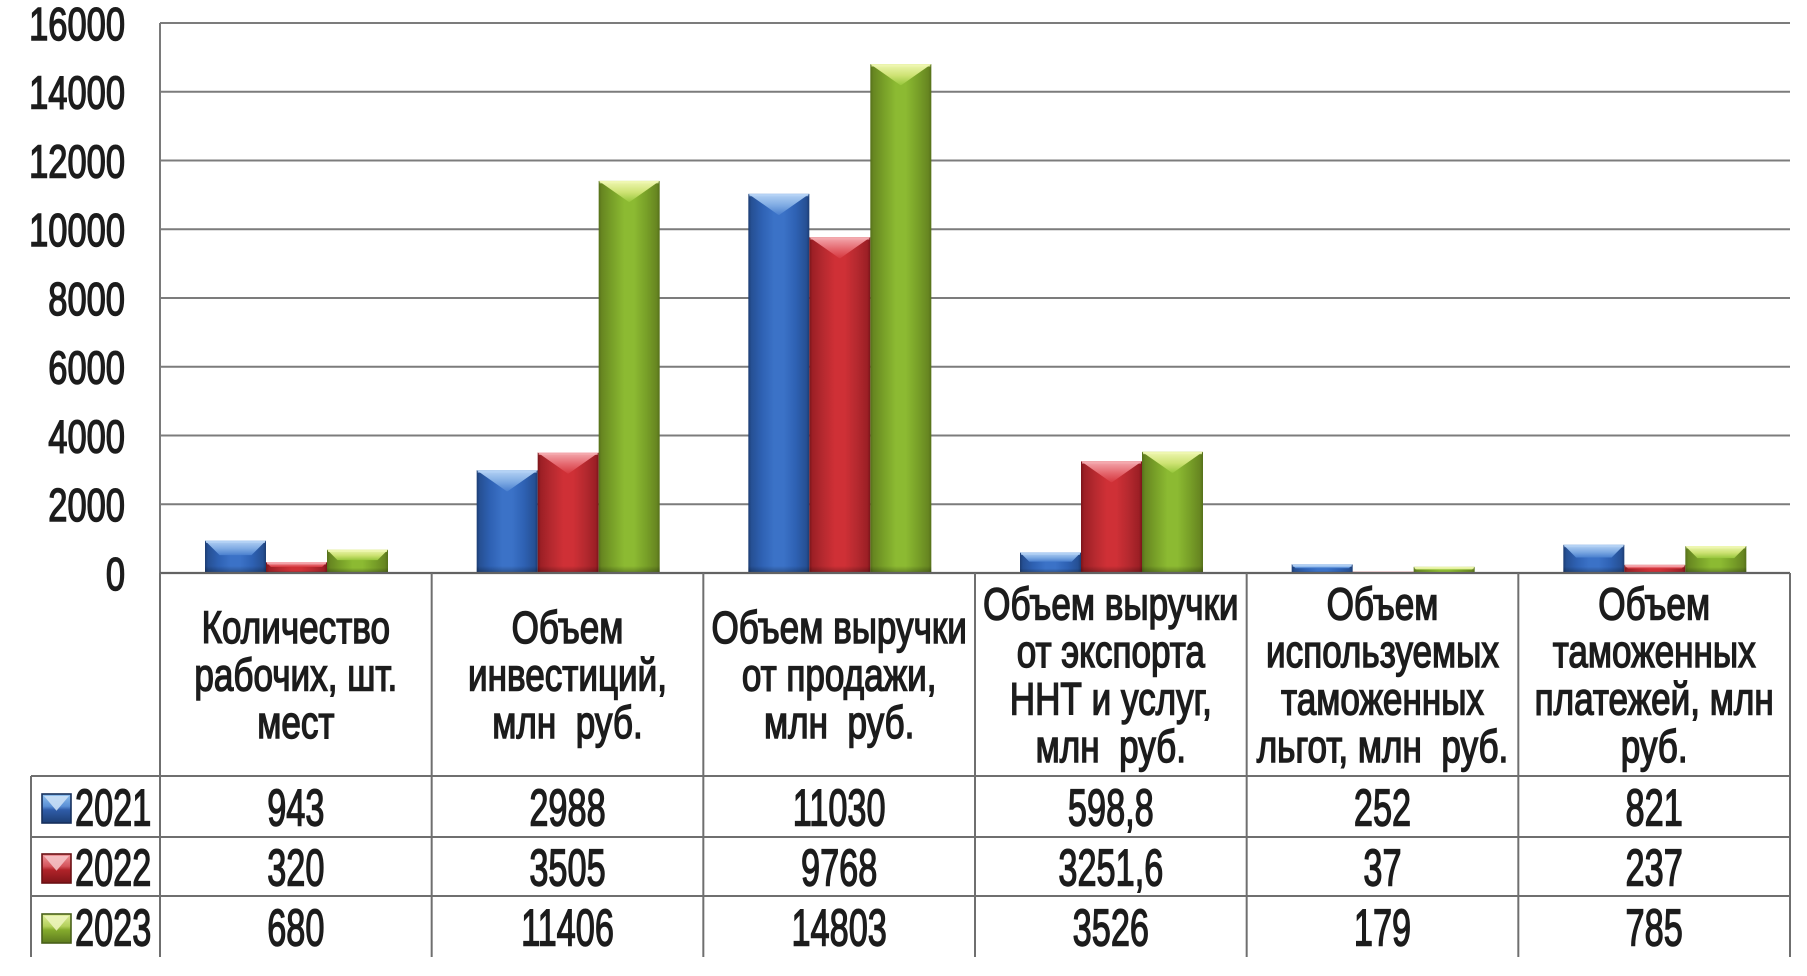  Describe the element at coordinates (77, 161) in the screenshot. I see `svg-text: 12000` at that location.